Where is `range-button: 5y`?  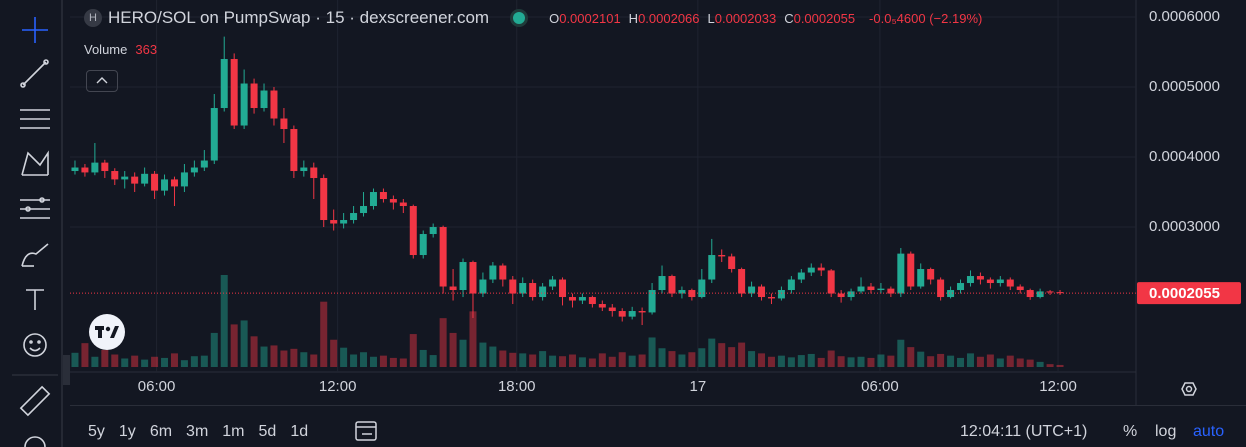
range-button: 5y is located at coordinates (96, 431).